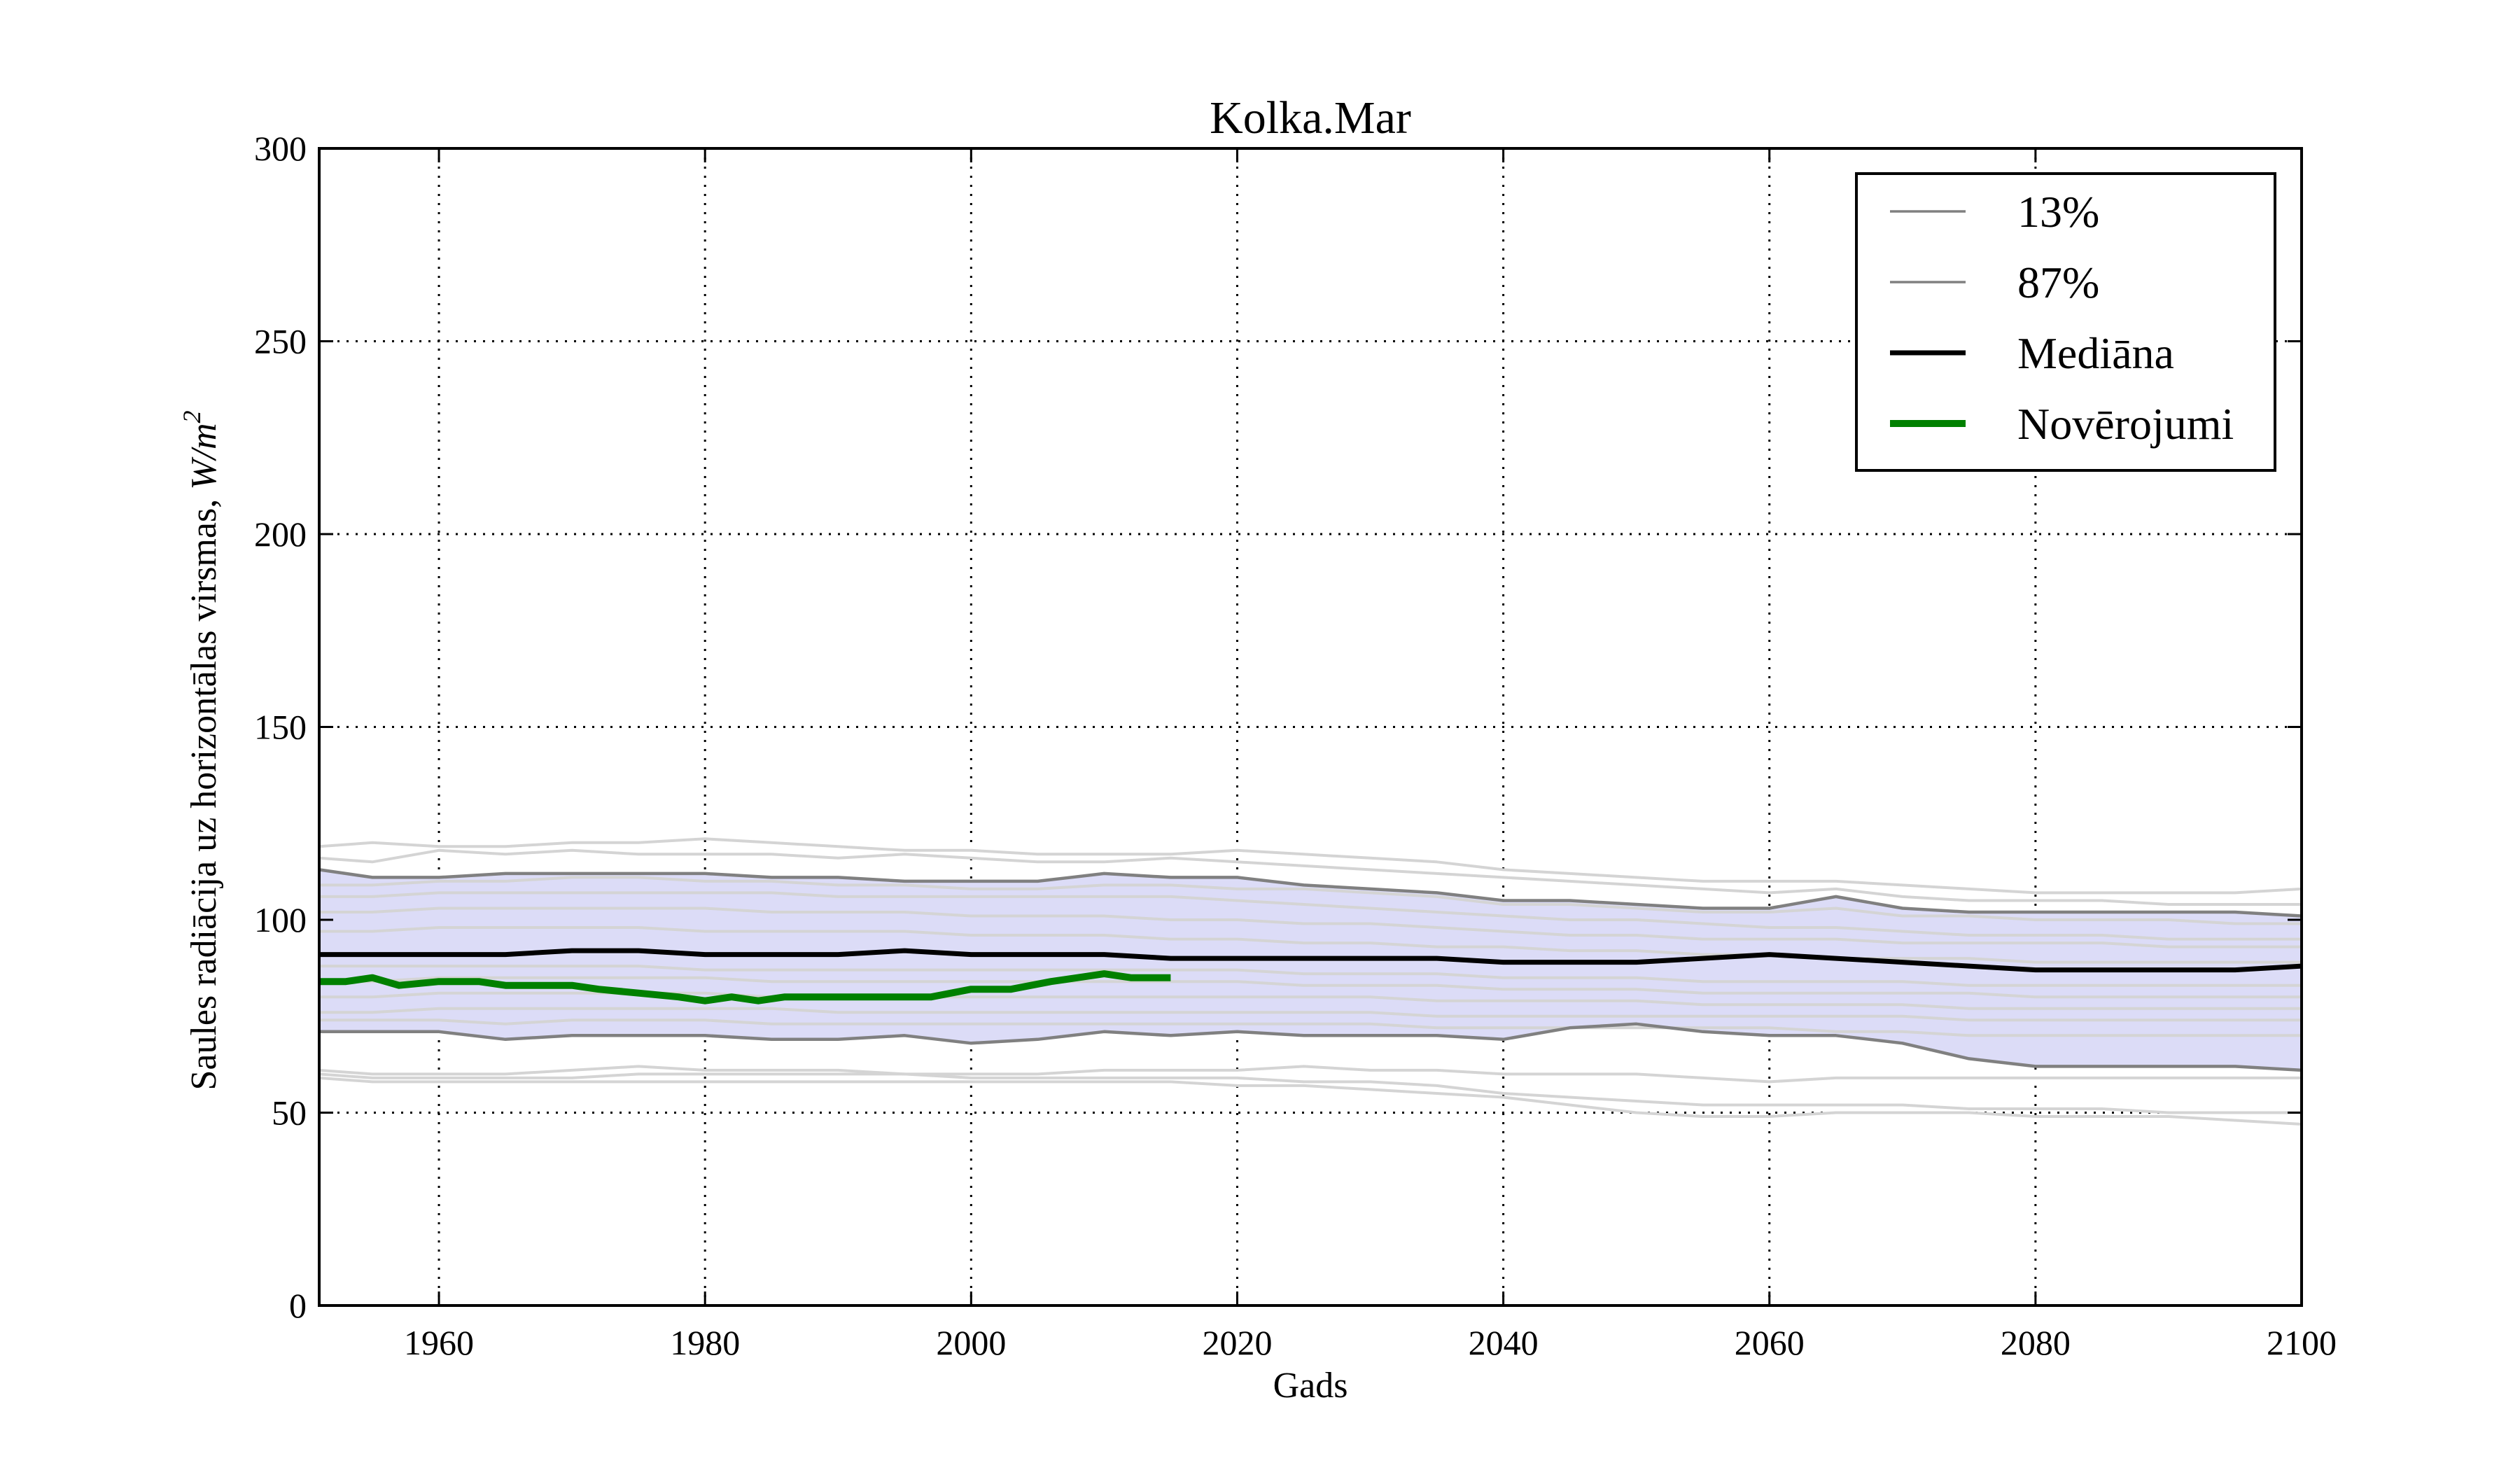  What do you see at coordinates (192, 416) in the screenshot?
I see `y-axis-label-unit-exponent: 2` at bounding box center [192, 416].